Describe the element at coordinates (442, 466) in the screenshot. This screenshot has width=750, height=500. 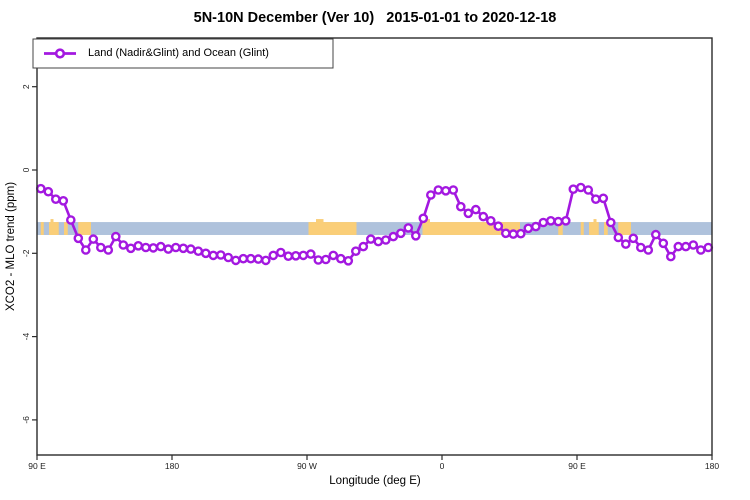
I see `x-tick-label: 0` at that location.